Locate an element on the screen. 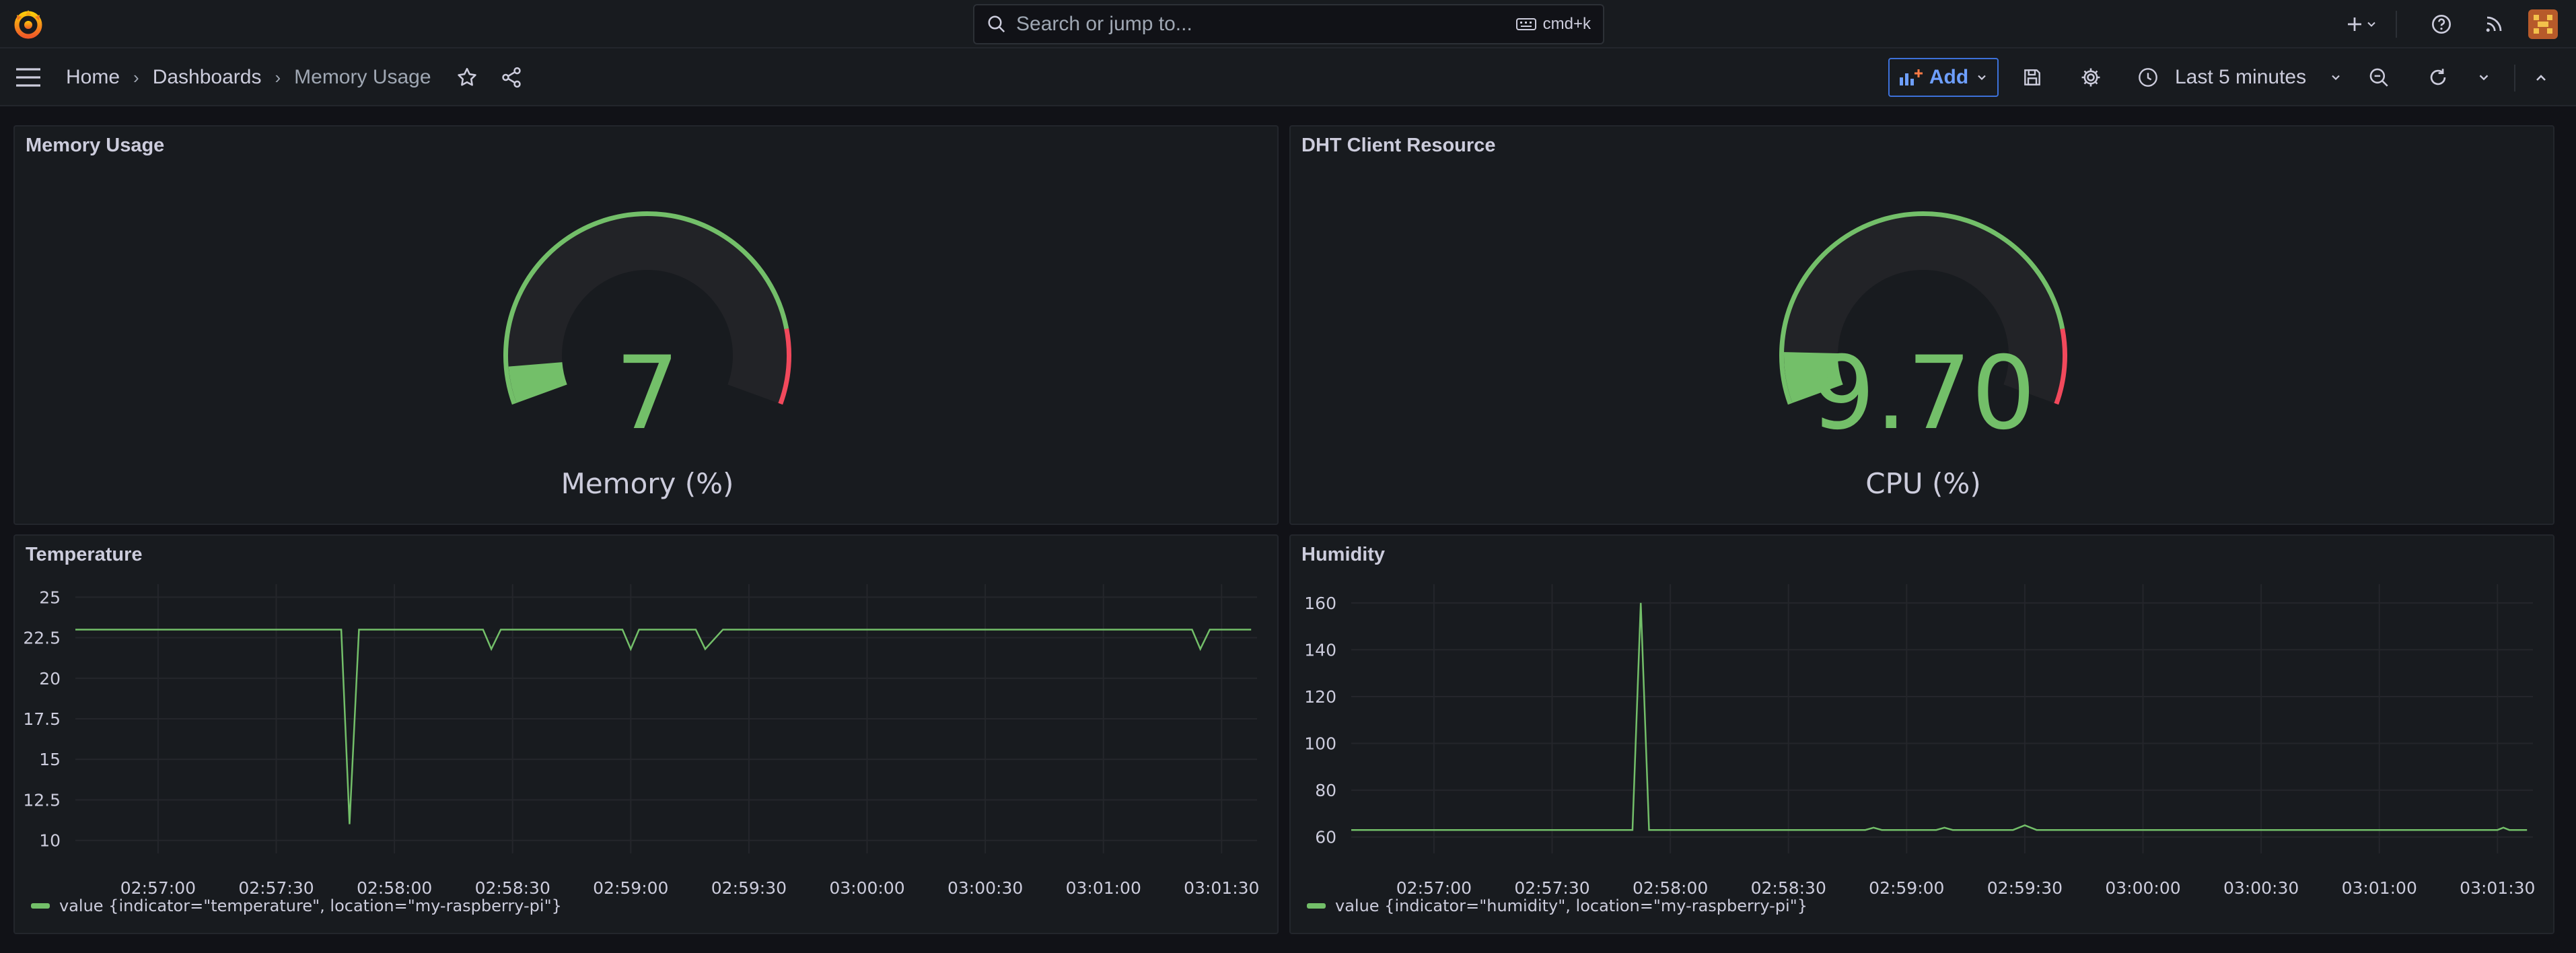  add-panel-icon is located at coordinates (1911, 77).